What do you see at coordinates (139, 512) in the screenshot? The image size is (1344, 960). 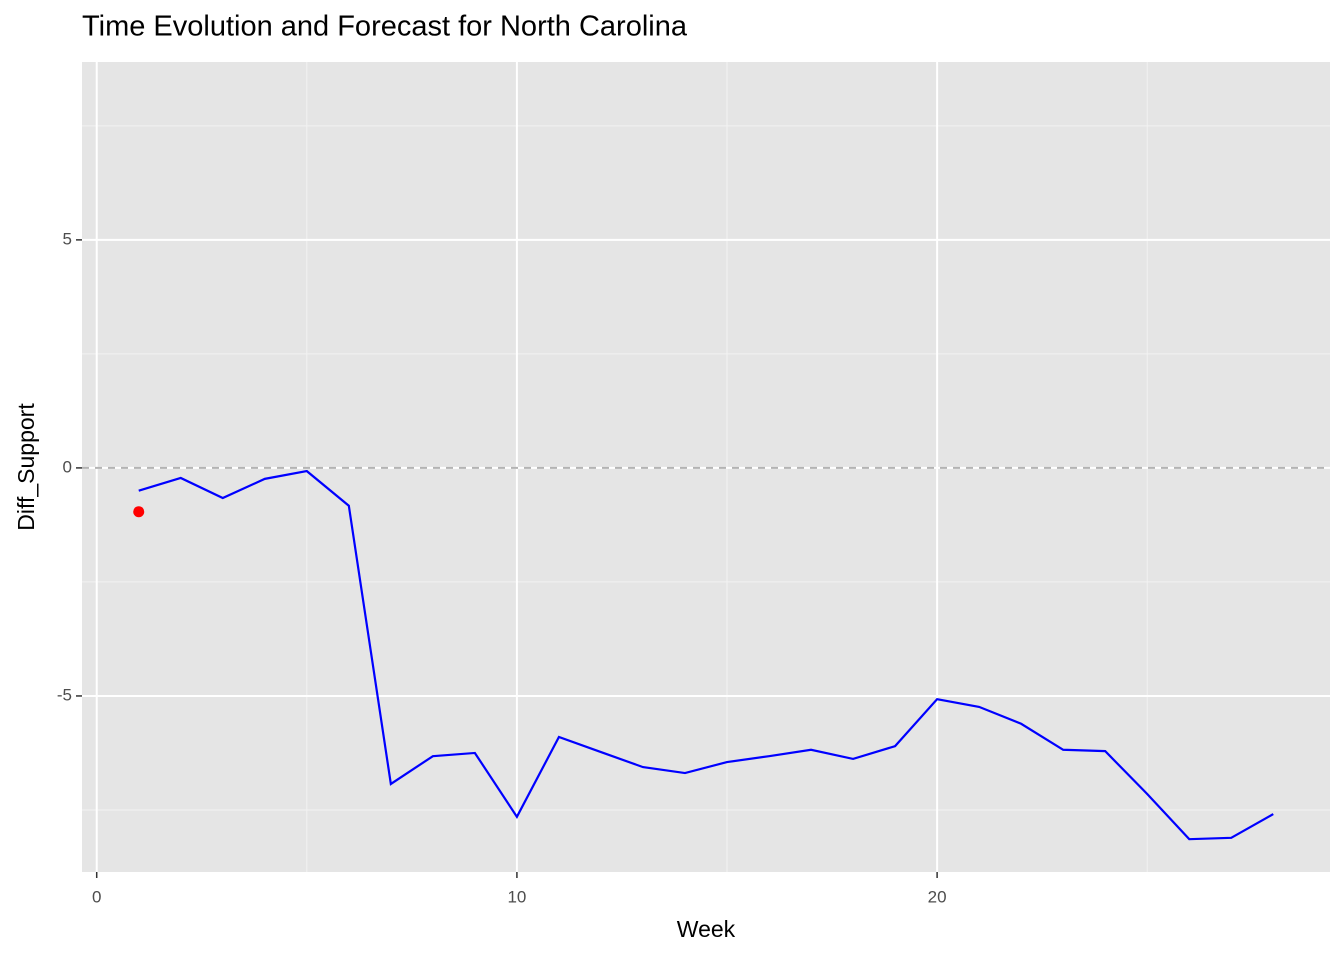 I see `data-point` at bounding box center [139, 512].